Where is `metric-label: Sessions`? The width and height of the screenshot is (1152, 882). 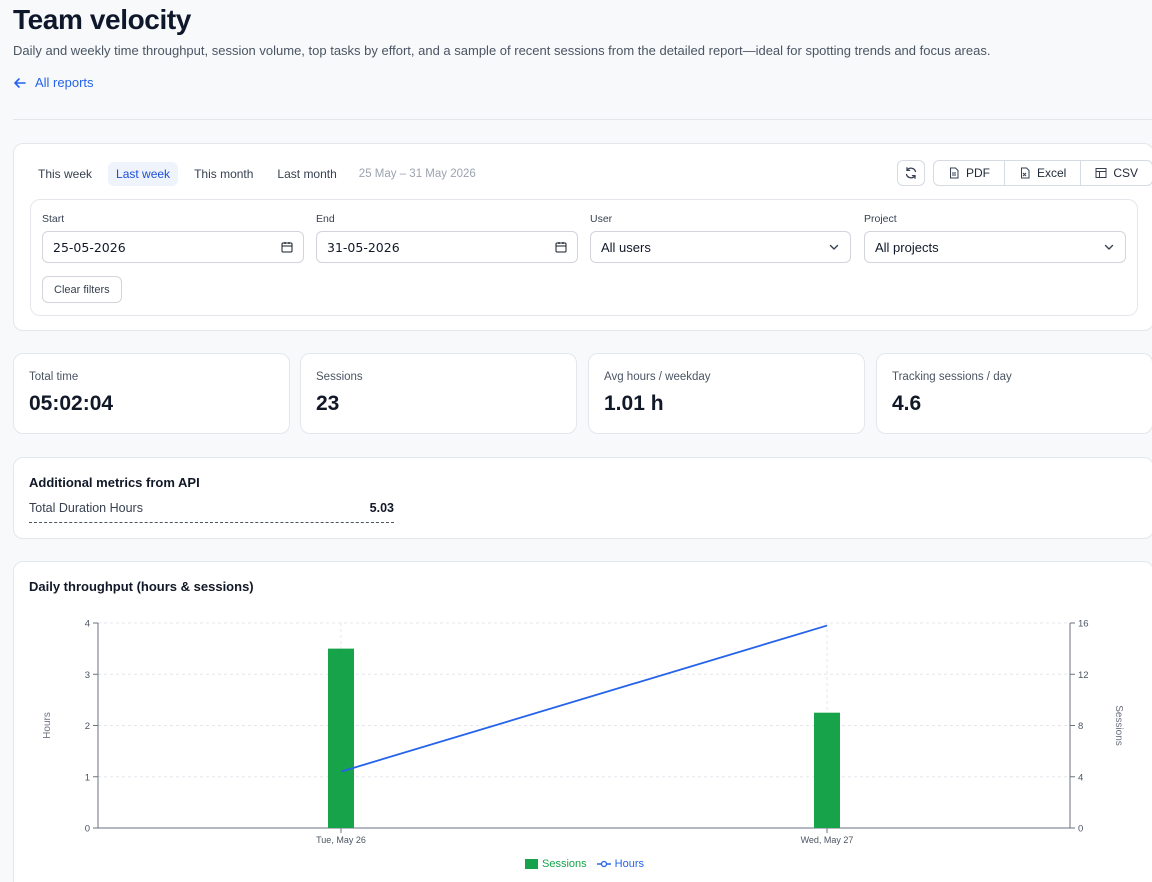
metric-label: Sessions is located at coordinates (339, 377).